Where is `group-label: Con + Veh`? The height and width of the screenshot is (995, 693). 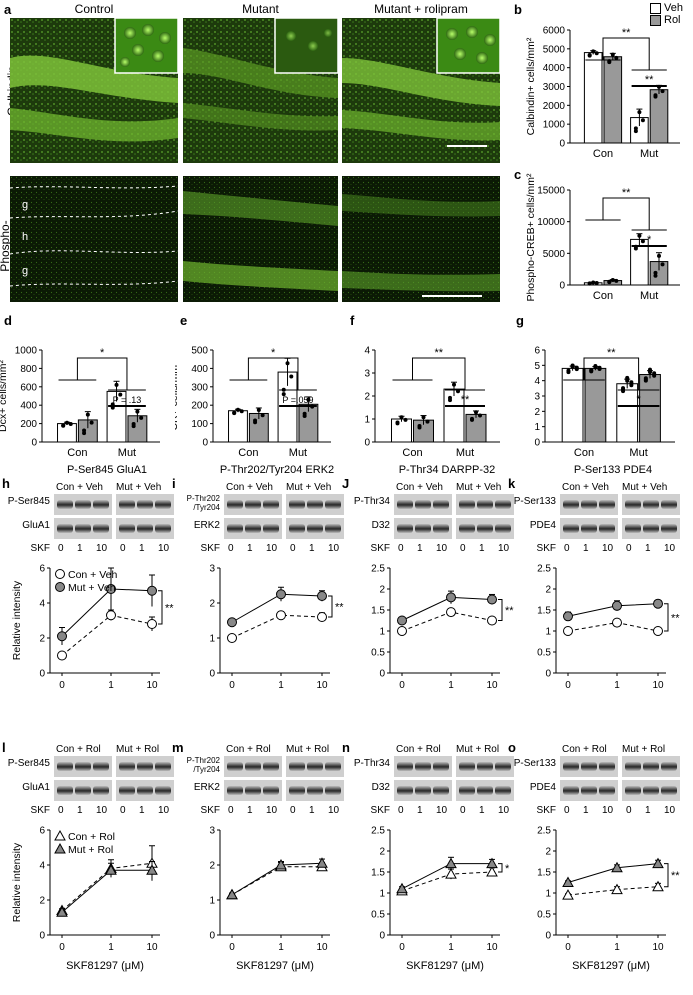 group-label: Con + Veh is located at coordinates (79, 487).